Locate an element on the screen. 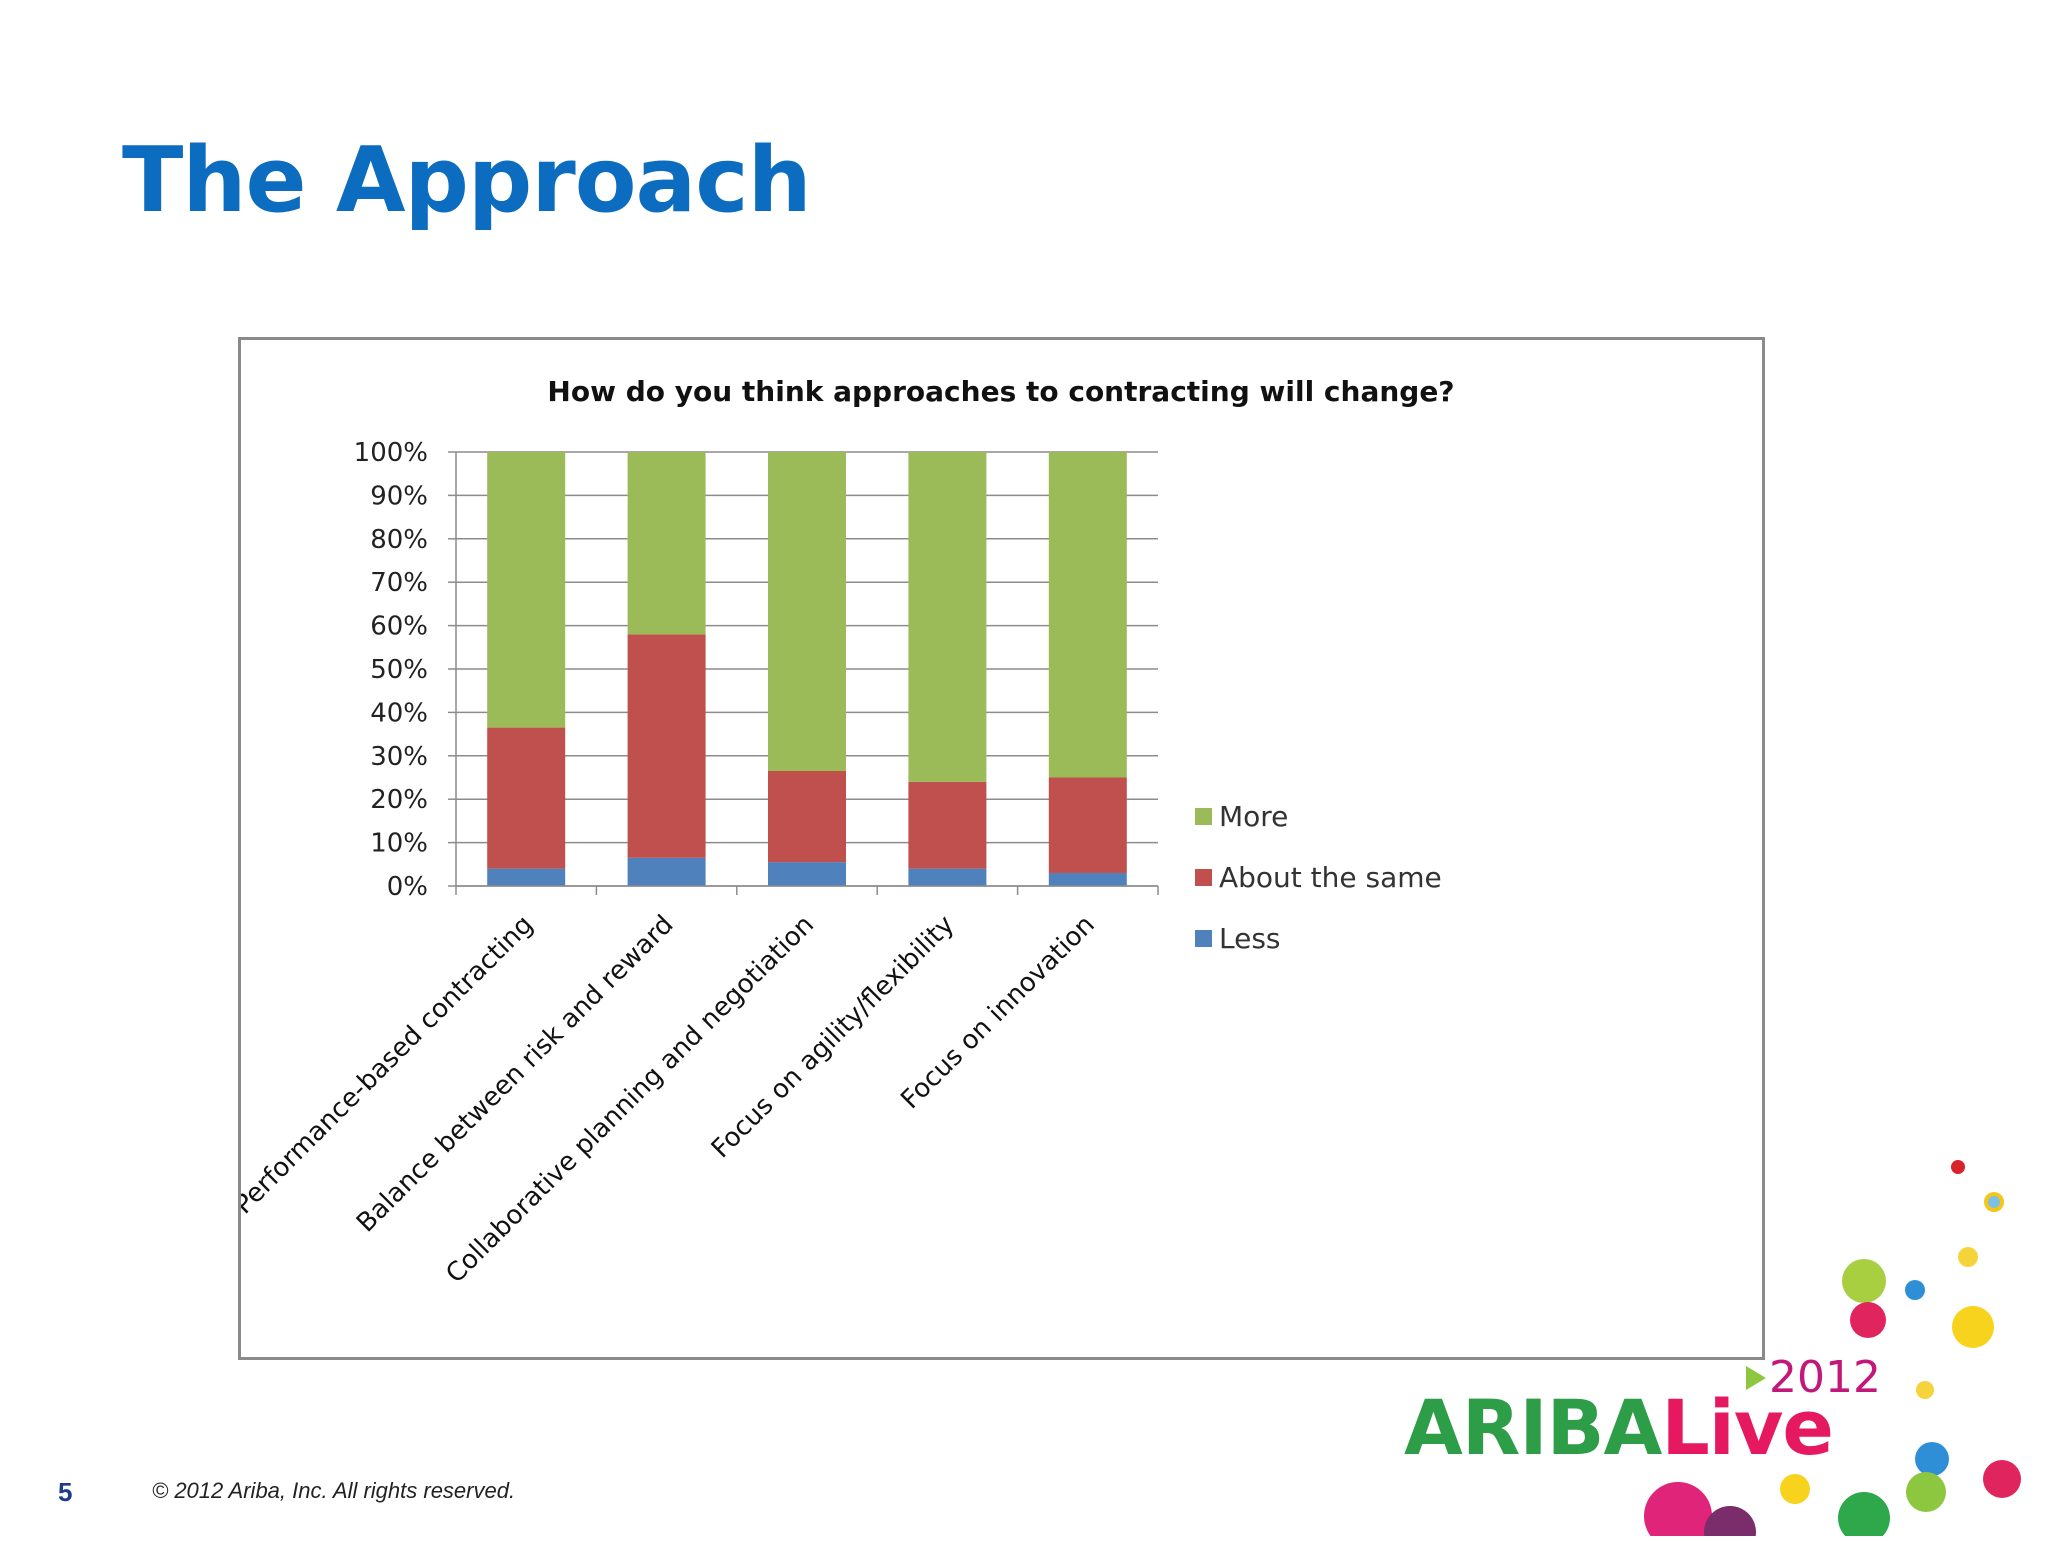 The width and height of the screenshot is (2048, 1541). logo-brand: ARIBALive is located at coordinates (1618, 1427).